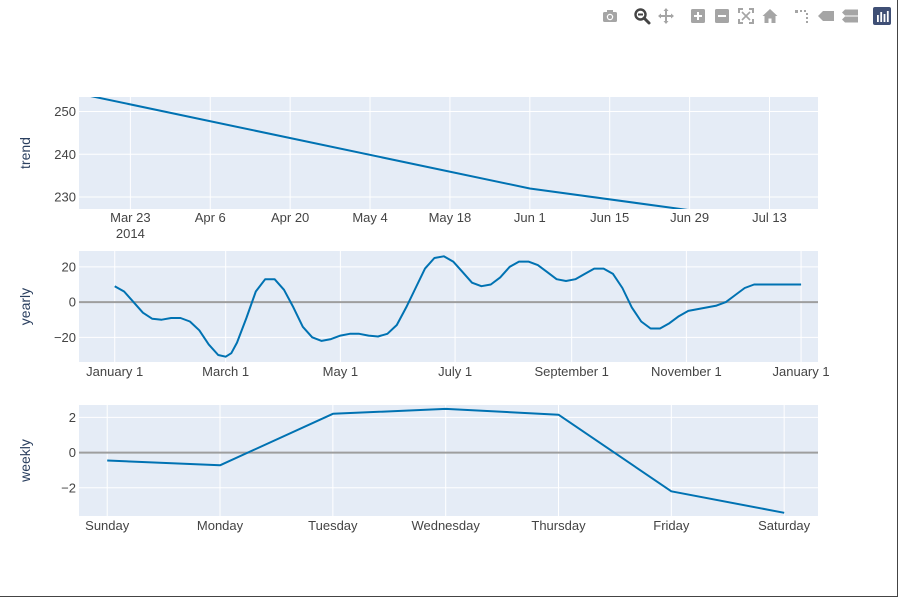 The image size is (899, 598). I want to click on trend-x-tick-label: Jul 13, so click(769, 217).